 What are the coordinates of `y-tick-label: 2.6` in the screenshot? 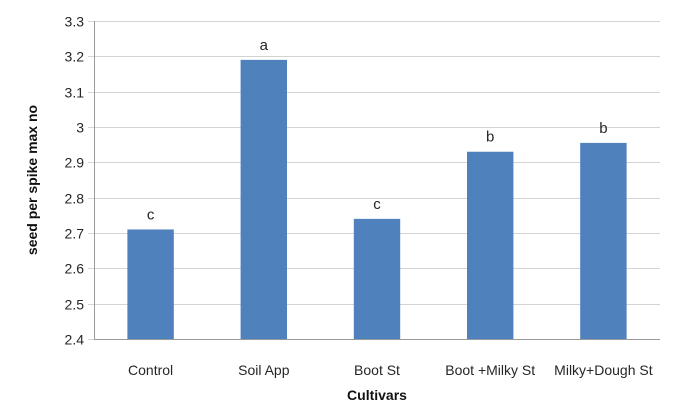 It's located at (75, 269).